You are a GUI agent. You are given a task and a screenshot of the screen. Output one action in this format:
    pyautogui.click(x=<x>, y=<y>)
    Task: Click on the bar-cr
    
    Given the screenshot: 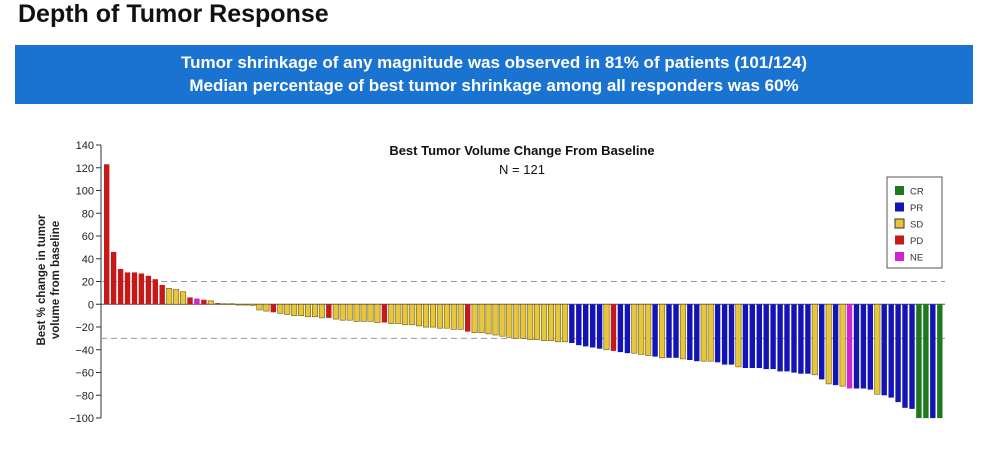 What is the action you would take?
    pyautogui.click(x=919, y=361)
    